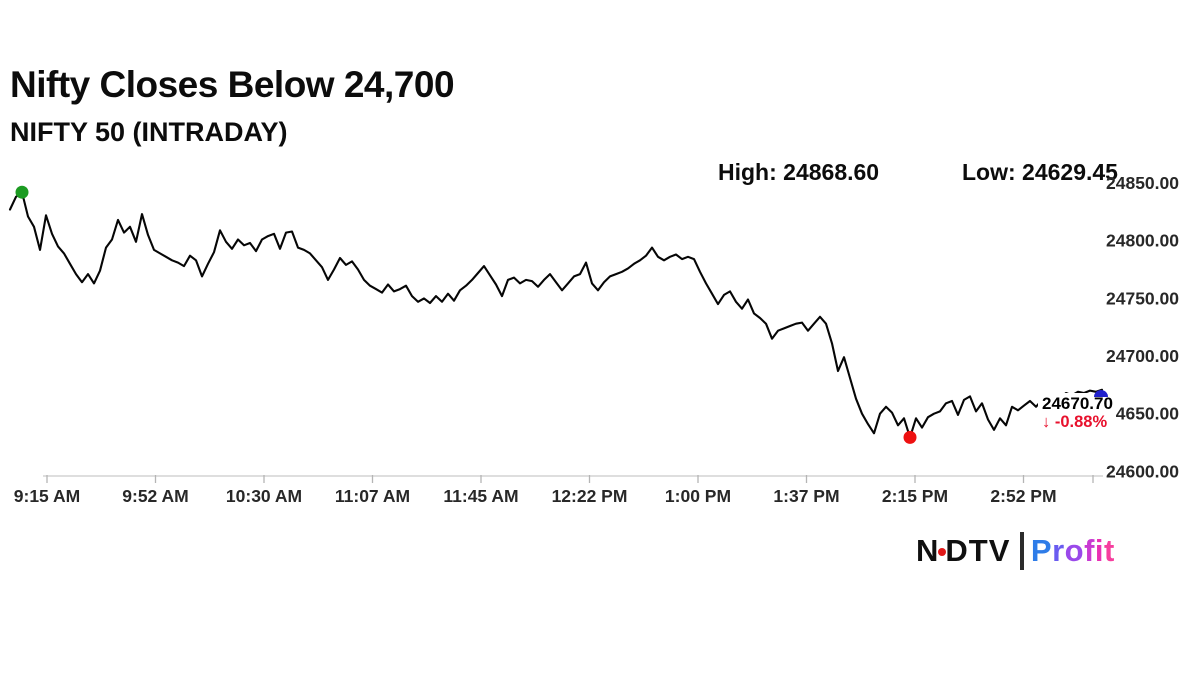 The image size is (1200, 675). I want to click on profit-letter: t, so click(1109, 550).